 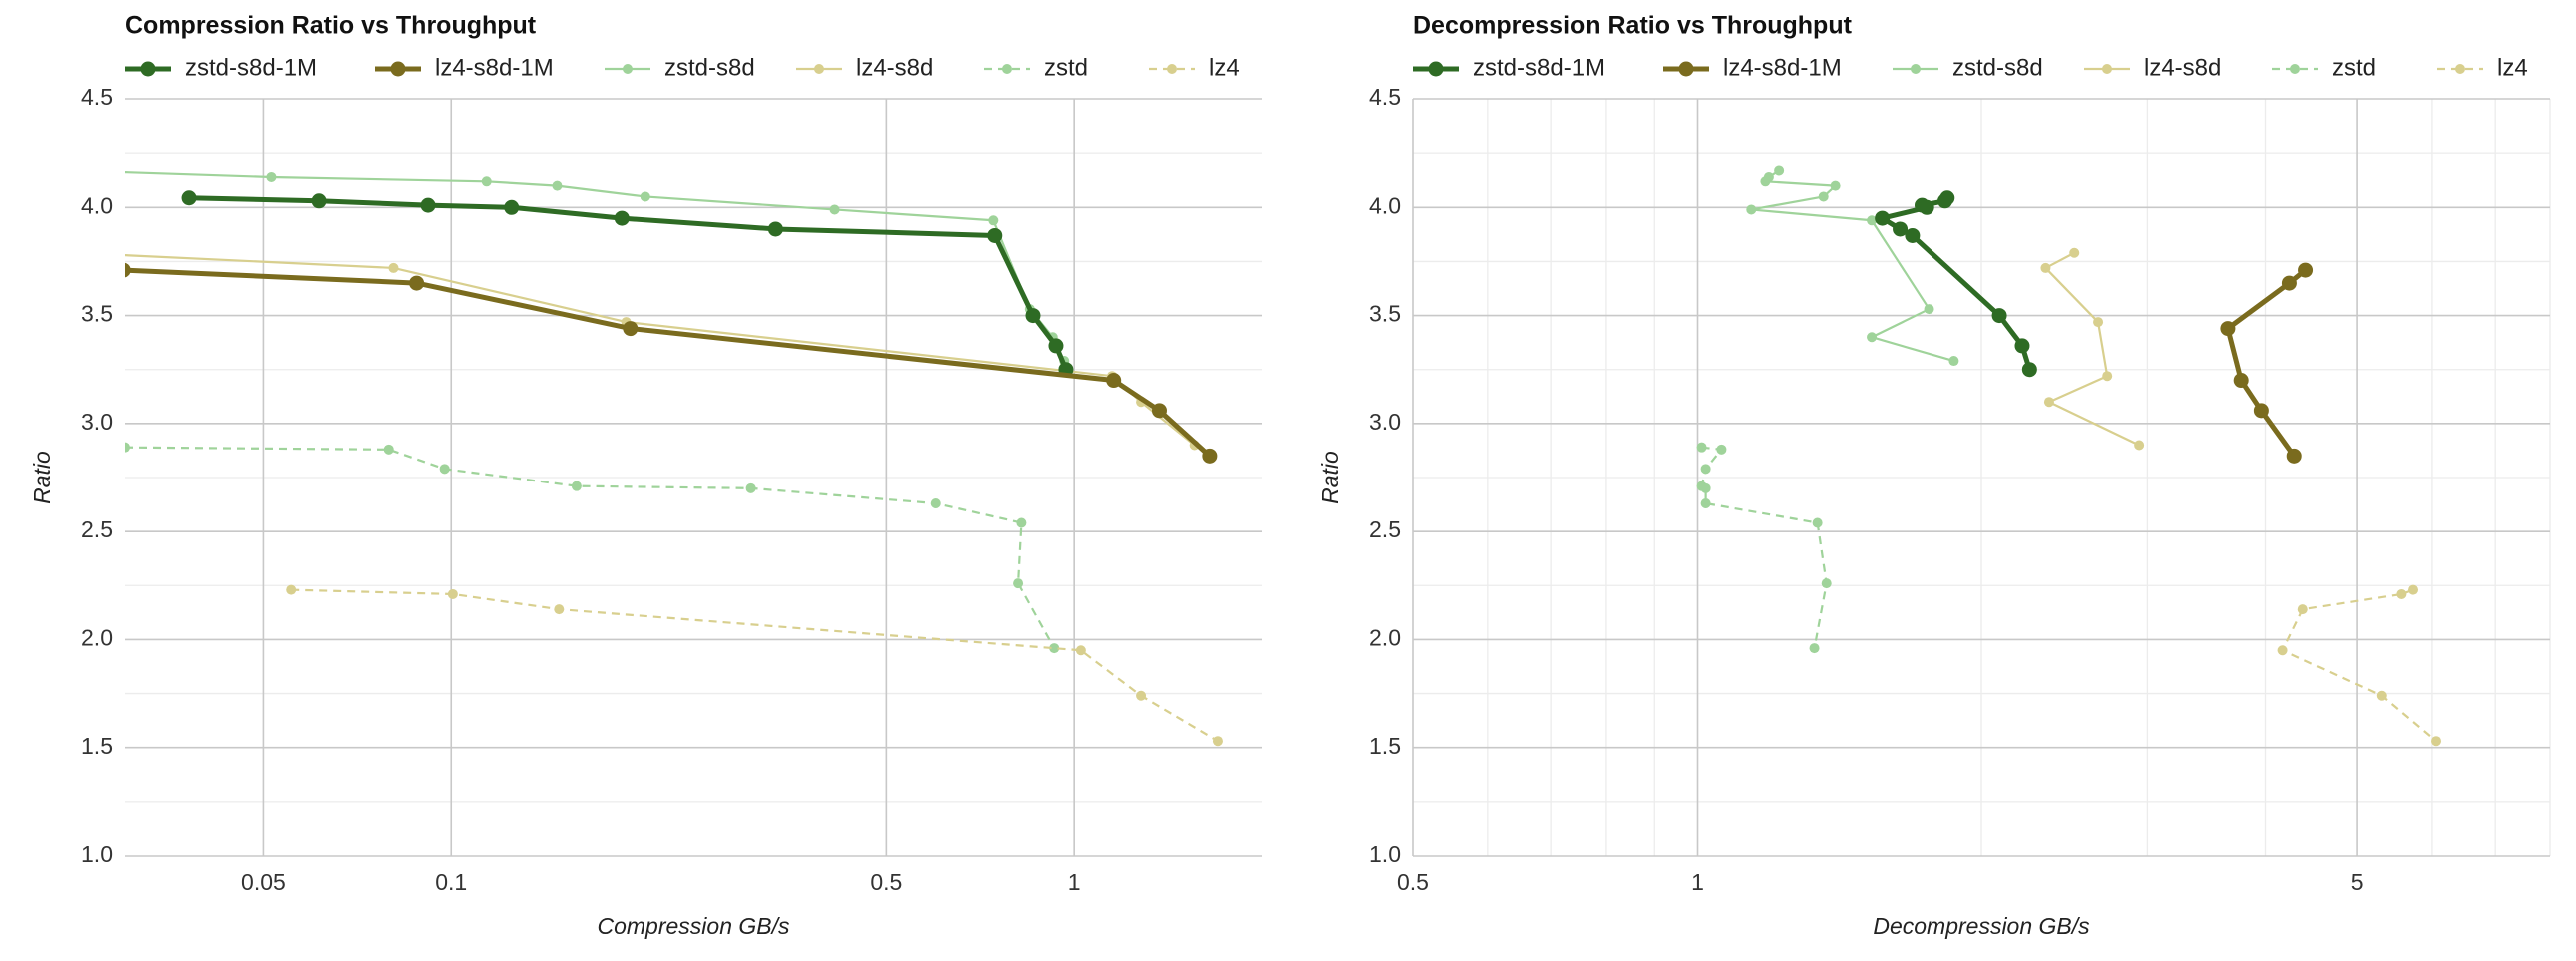 I want to click on y-tick-label: 2.5, so click(x=1385, y=529).